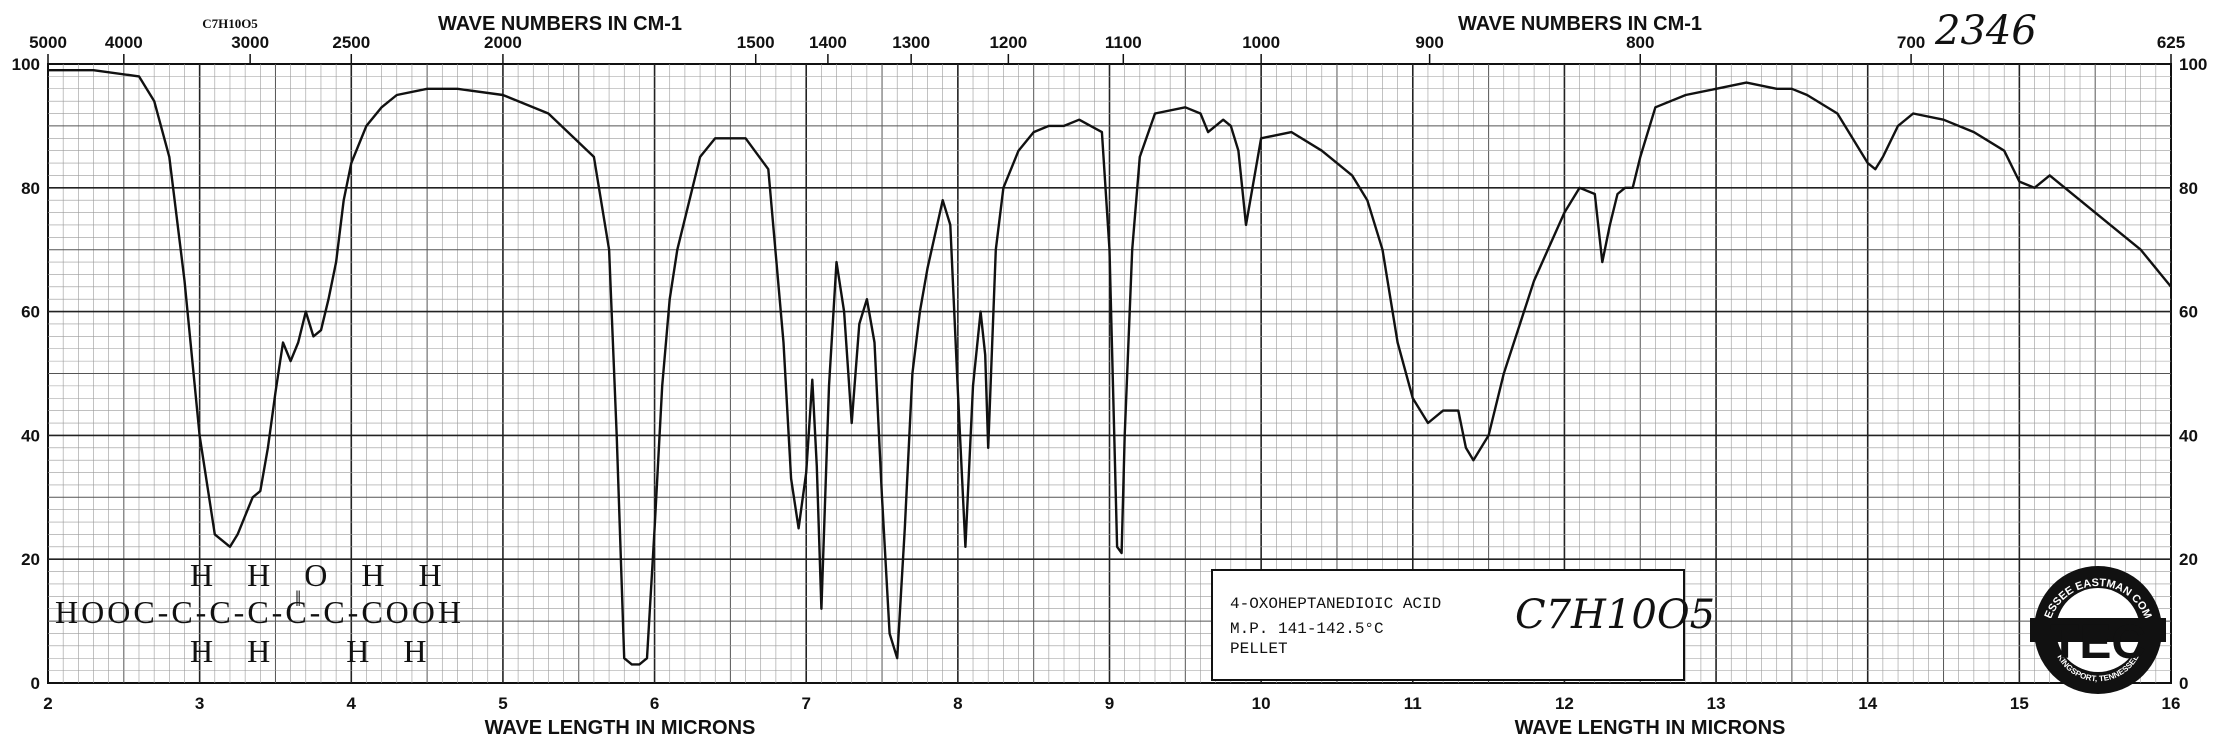 This screenshot has height=739, width=2219. What do you see at coordinates (1261, 703) in the screenshot?
I see `x-tick-label: 10` at bounding box center [1261, 703].